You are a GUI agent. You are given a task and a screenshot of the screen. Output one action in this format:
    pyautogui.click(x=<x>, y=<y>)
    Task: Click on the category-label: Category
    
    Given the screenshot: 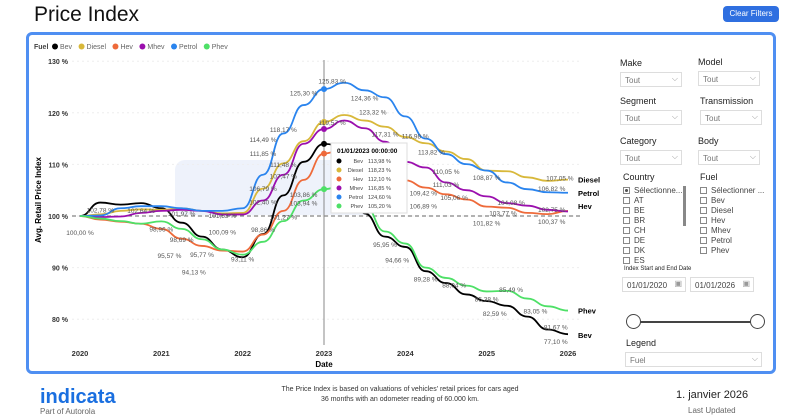 What is the action you would take?
    pyautogui.click(x=638, y=141)
    